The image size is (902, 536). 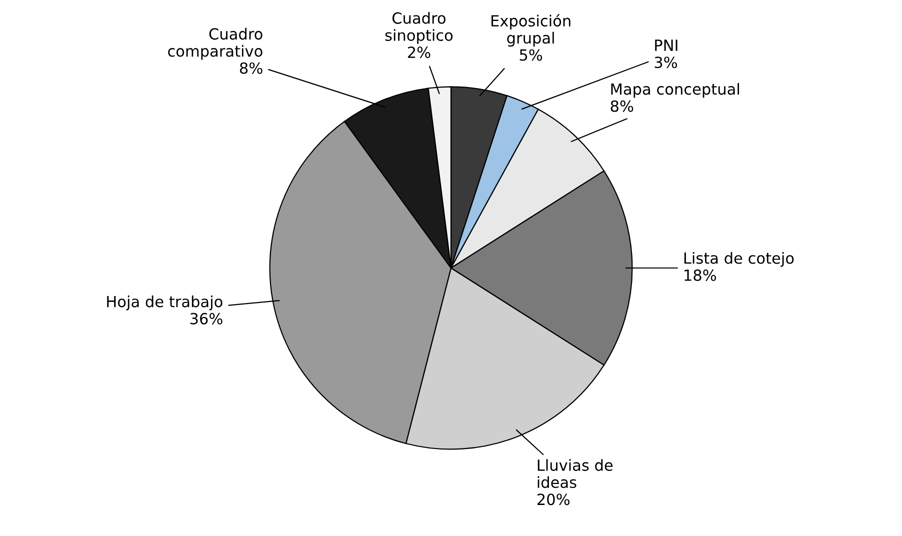 What do you see at coordinates (164, 303) in the screenshot?
I see `slice-label: Hoja de trabajo` at bounding box center [164, 303].